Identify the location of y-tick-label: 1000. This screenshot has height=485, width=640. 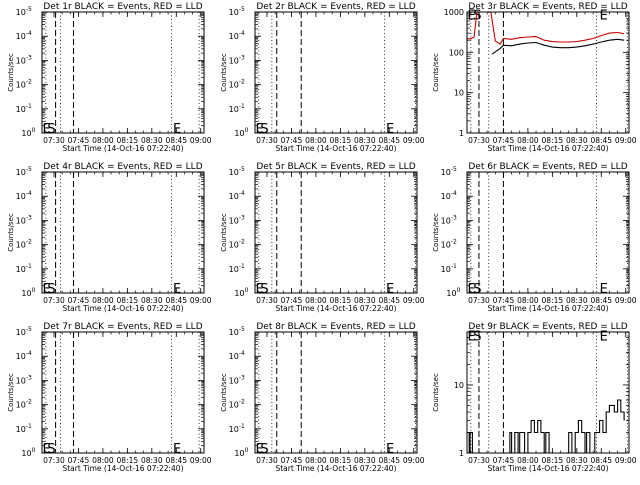
(454, 12).